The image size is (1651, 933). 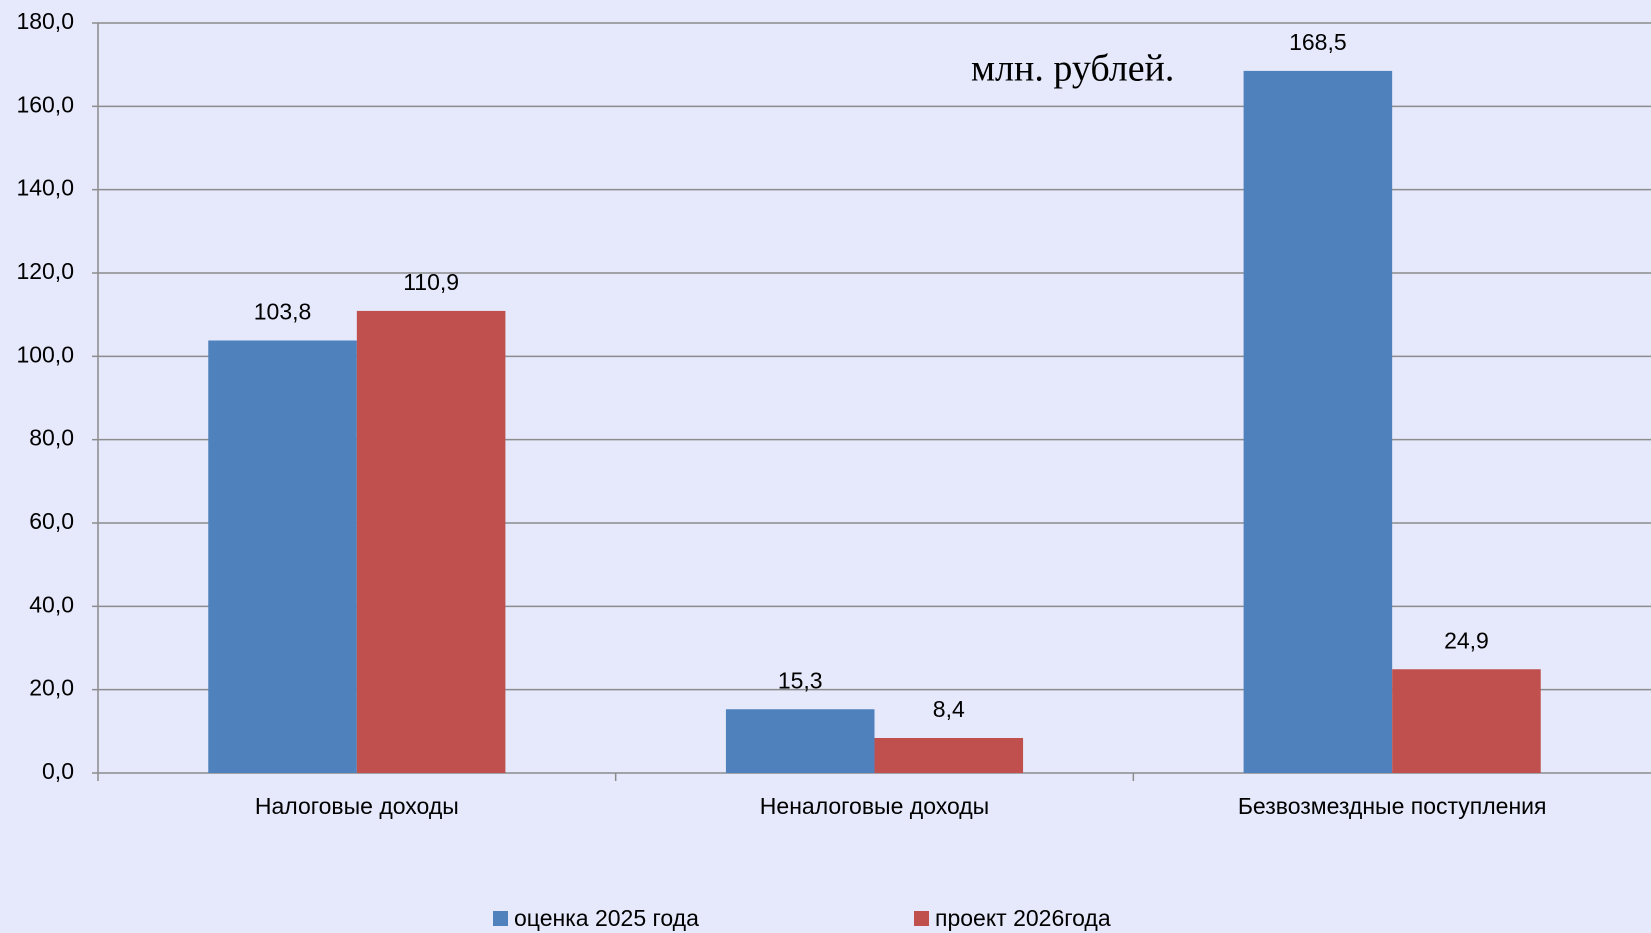 I want to click on y-tick-label: 120,0, so click(x=45, y=271).